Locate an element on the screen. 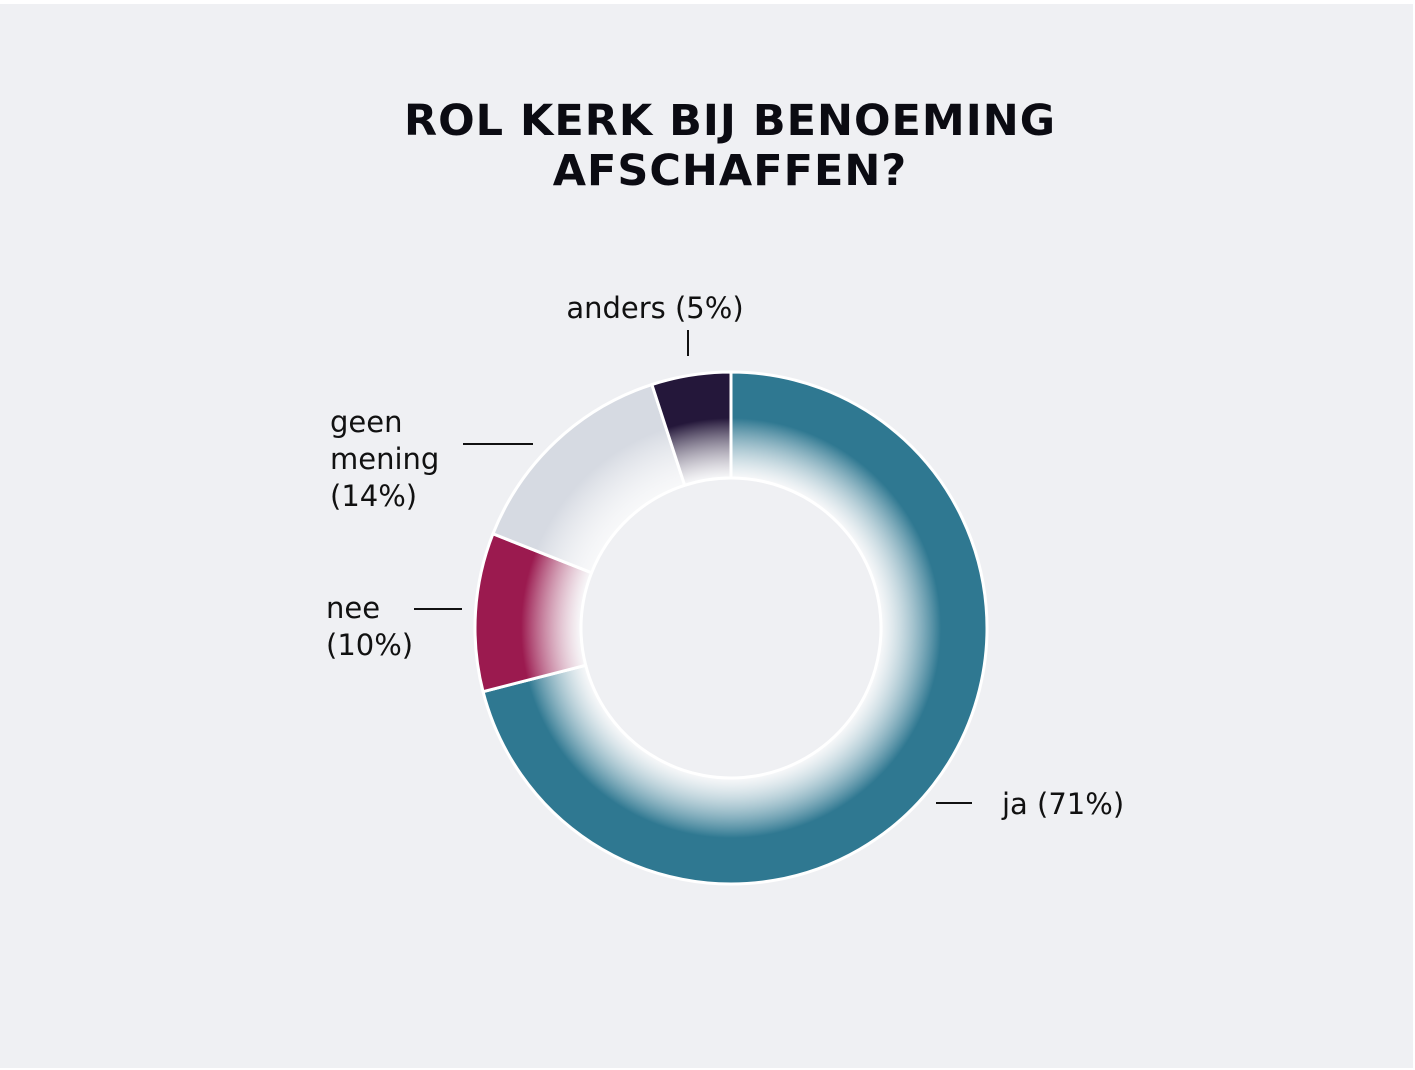 Image resolution: width=1415 pixels, height=1070 pixels. chart-title-line-1: ROL KERK BIJ BENOEMING is located at coordinates (729, 121).